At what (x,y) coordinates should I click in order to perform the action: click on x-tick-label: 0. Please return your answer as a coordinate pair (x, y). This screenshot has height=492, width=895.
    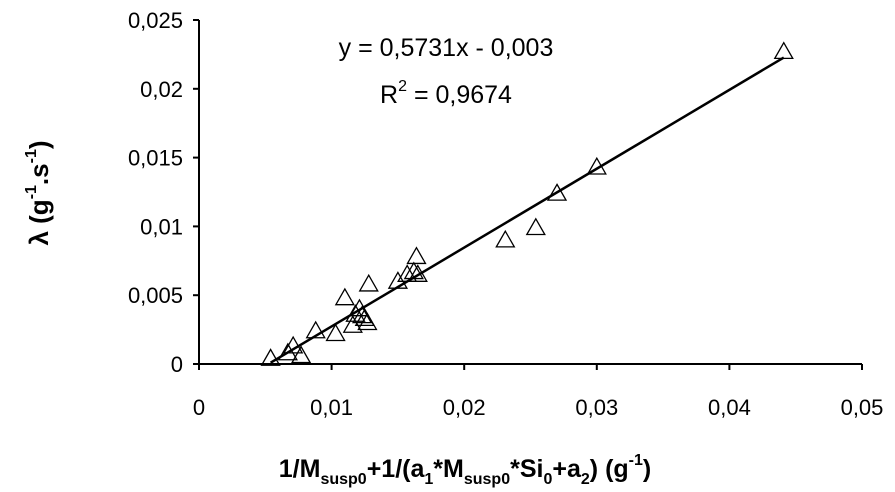
    Looking at the image, I should click on (199, 407).